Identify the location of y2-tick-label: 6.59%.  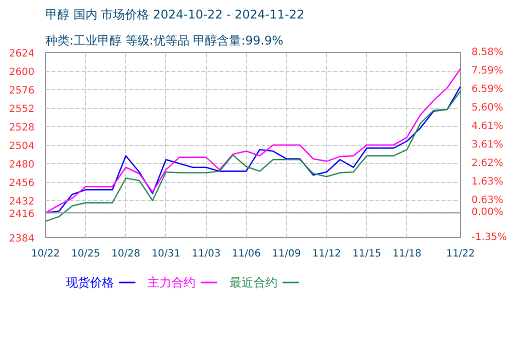
(488, 90).